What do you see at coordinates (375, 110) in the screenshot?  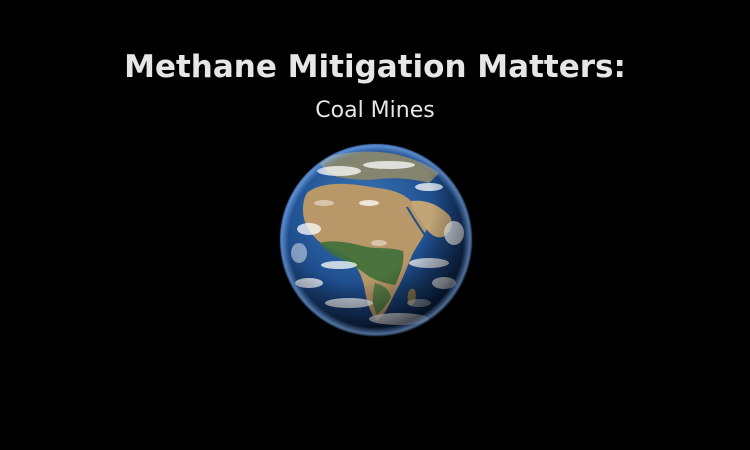 I see `video-subtitle: Coal Mines` at bounding box center [375, 110].